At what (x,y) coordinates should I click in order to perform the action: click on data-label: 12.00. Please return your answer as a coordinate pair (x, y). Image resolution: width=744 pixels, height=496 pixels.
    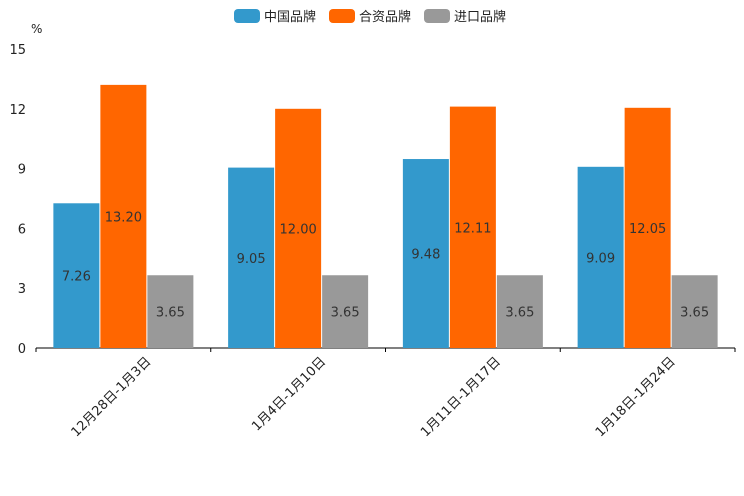
    Looking at the image, I should click on (298, 229).